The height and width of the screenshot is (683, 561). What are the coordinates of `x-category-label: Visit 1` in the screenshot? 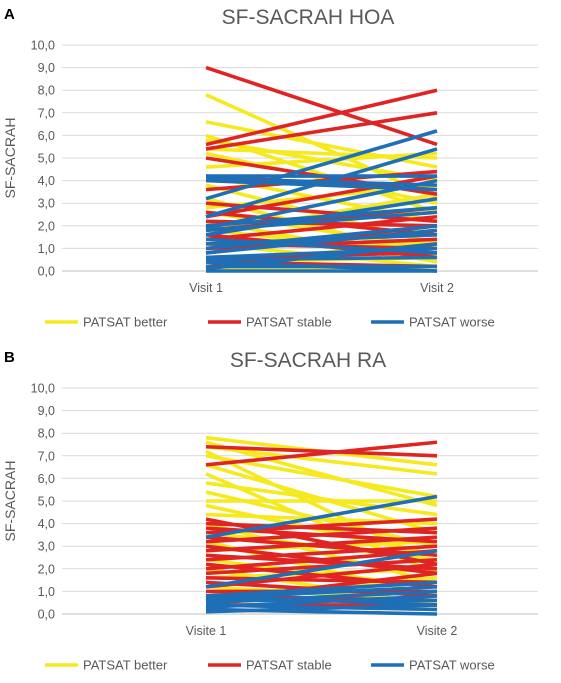 It's located at (206, 288).